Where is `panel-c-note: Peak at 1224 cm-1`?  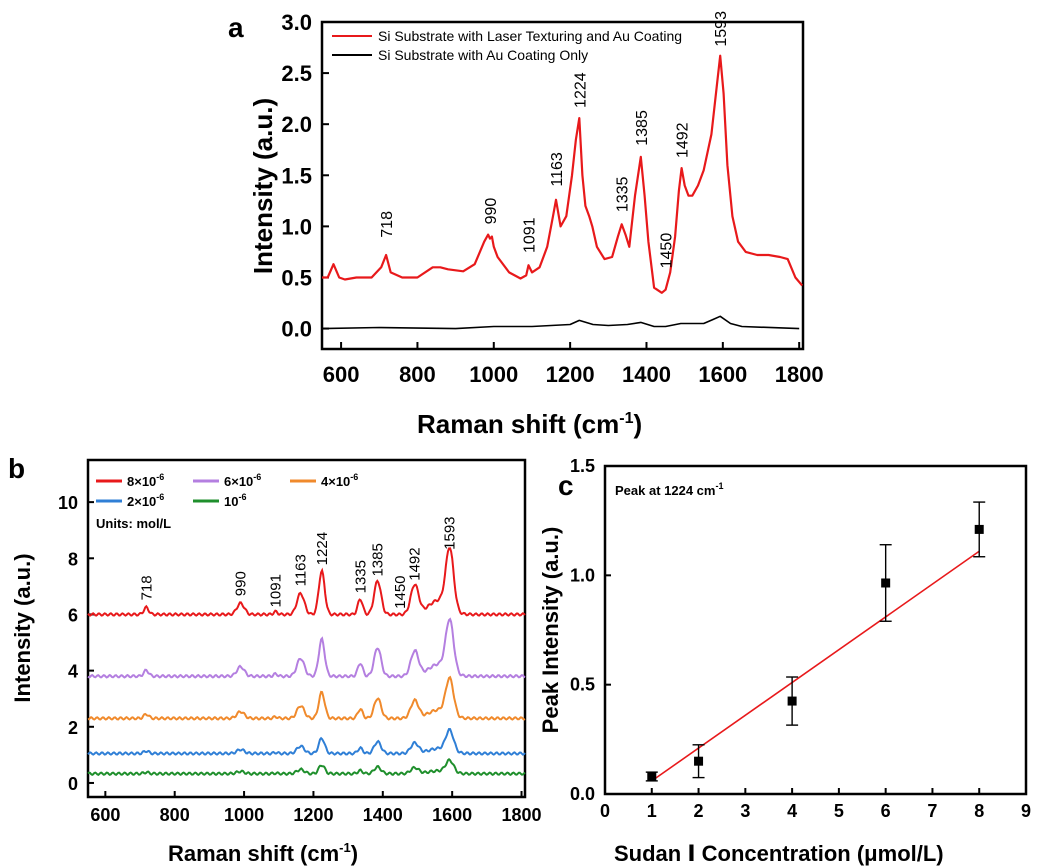
panel-c-note: Peak at 1224 cm-1 is located at coordinates (669, 489).